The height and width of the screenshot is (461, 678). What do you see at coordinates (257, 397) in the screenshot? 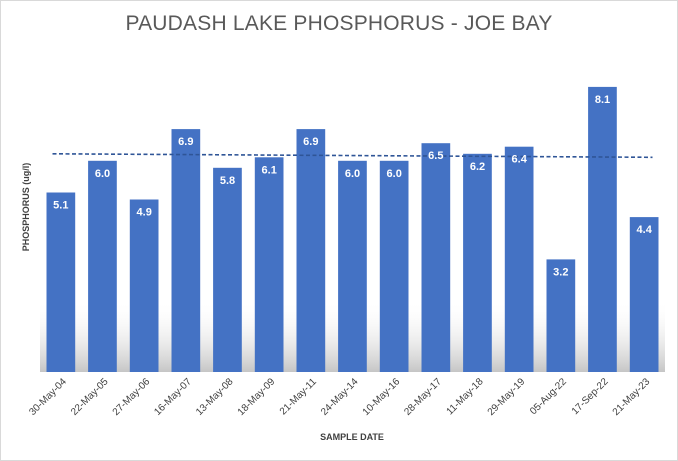
I see `x-tick-label: 18-May-09` at bounding box center [257, 397].